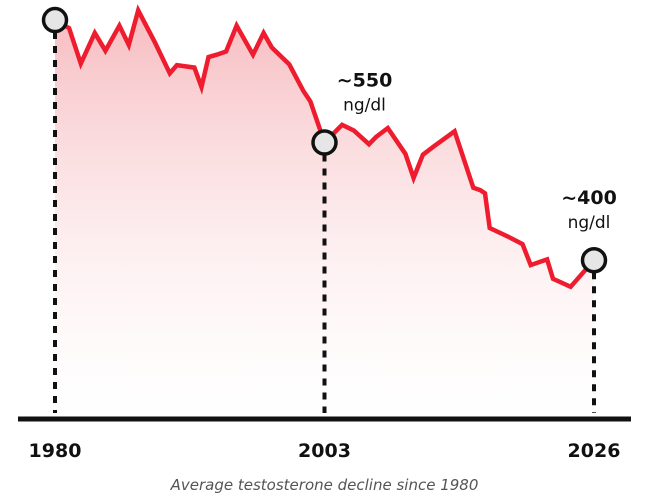 This screenshot has width=649, height=498. Describe the element at coordinates (55, 451) in the screenshot. I see `x-tick-label: 1980` at that location.